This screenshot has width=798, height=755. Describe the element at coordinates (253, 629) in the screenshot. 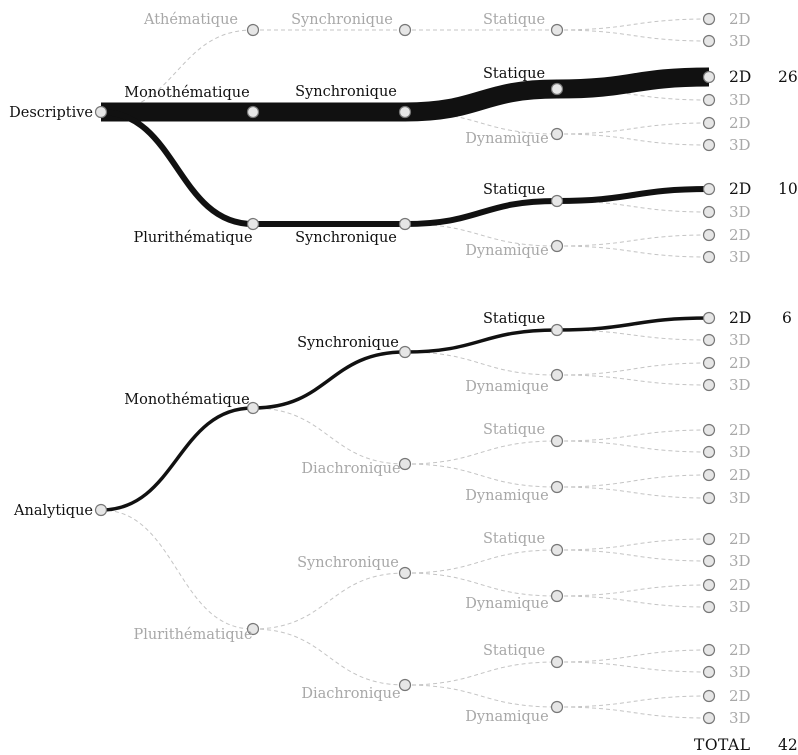

I see `node-ana-pluritematique` at that location.